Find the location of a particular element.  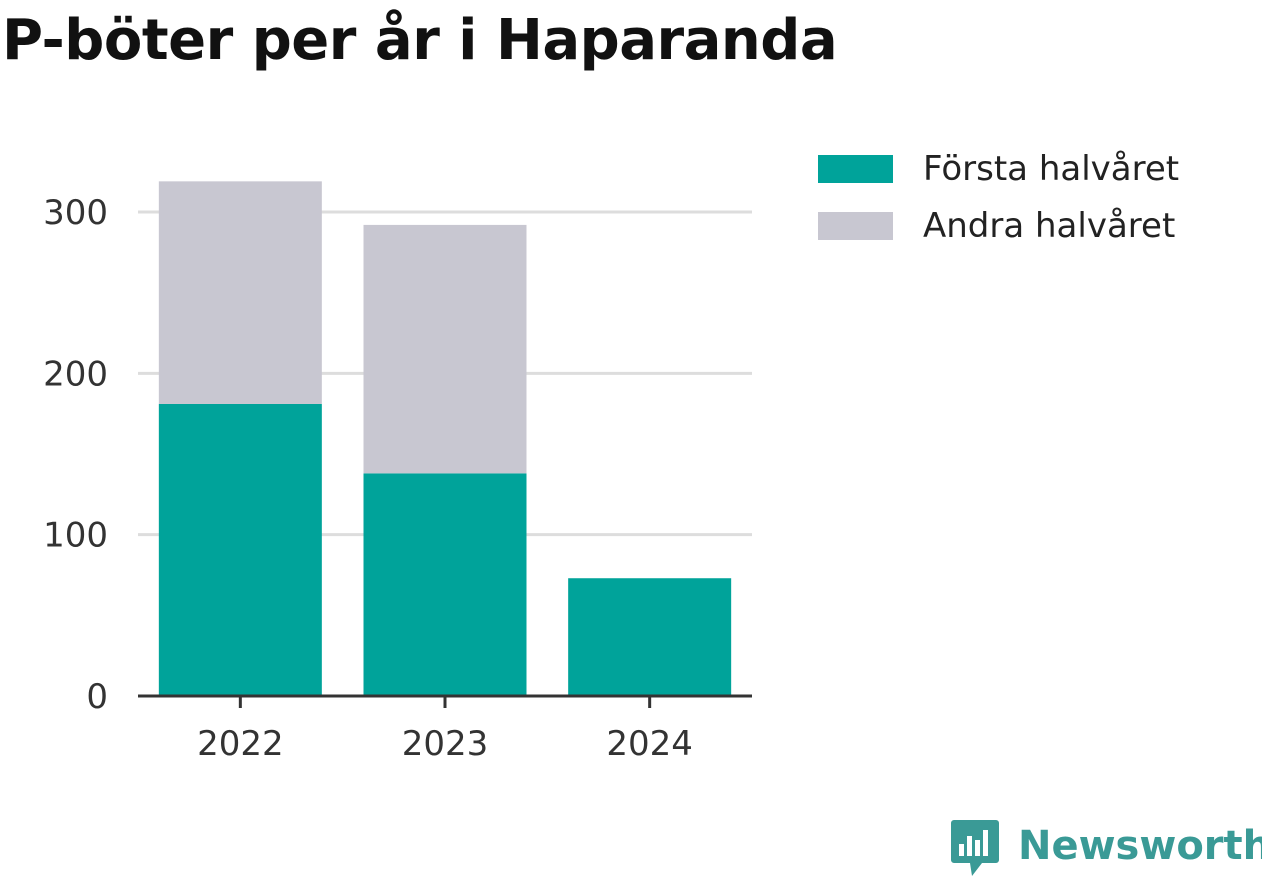

y-tick-label-0: 0 is located at coordinates (97, 697).